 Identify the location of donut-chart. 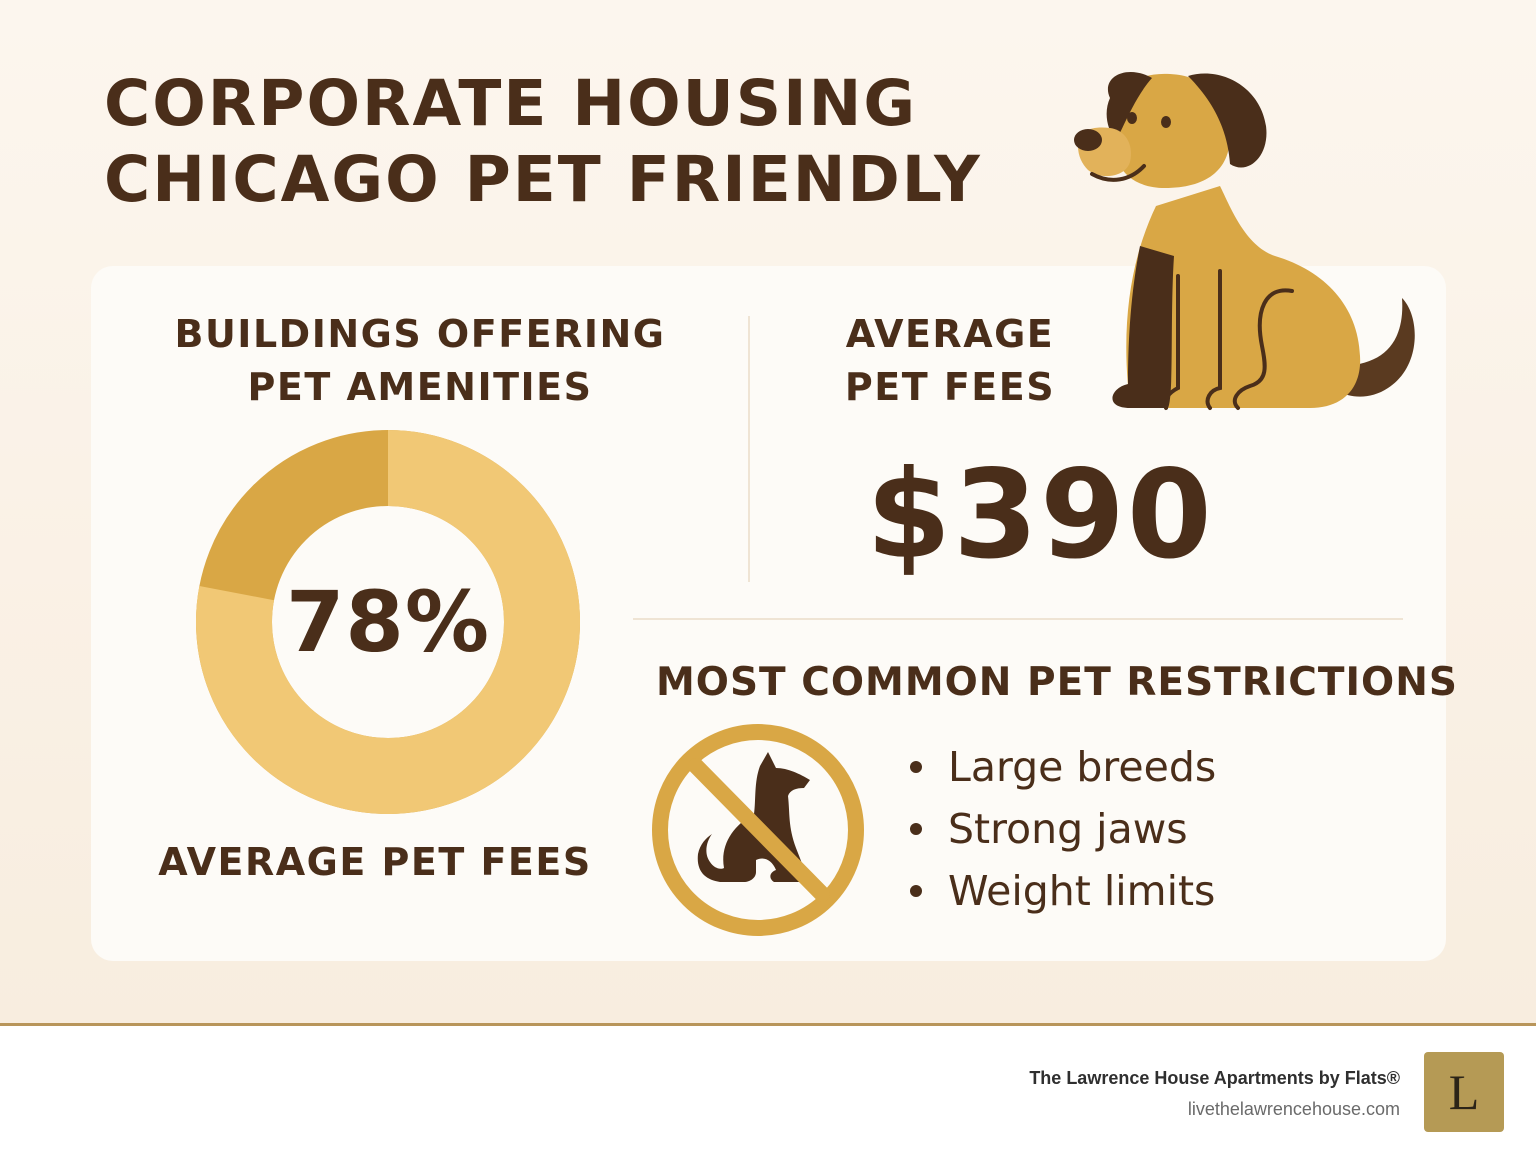
(388, 622).